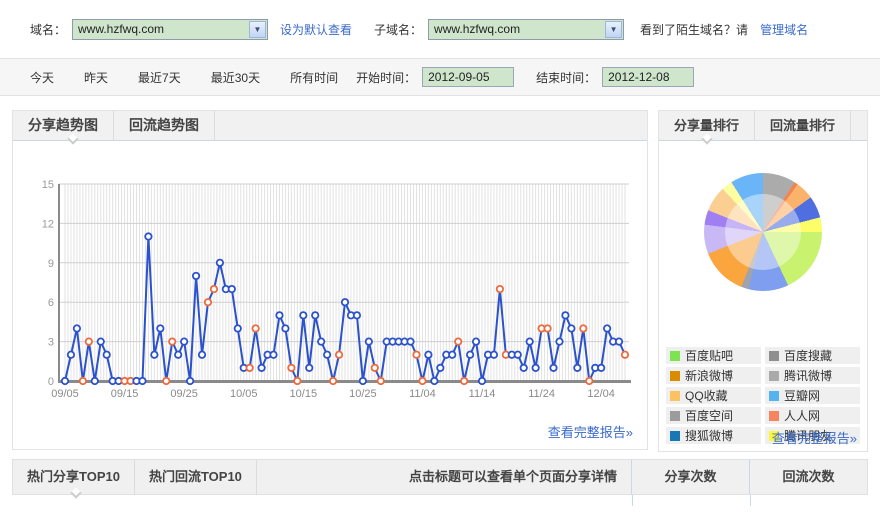  I want to click on domain-select-value: www.hzfwq.com, so click(121, 29).